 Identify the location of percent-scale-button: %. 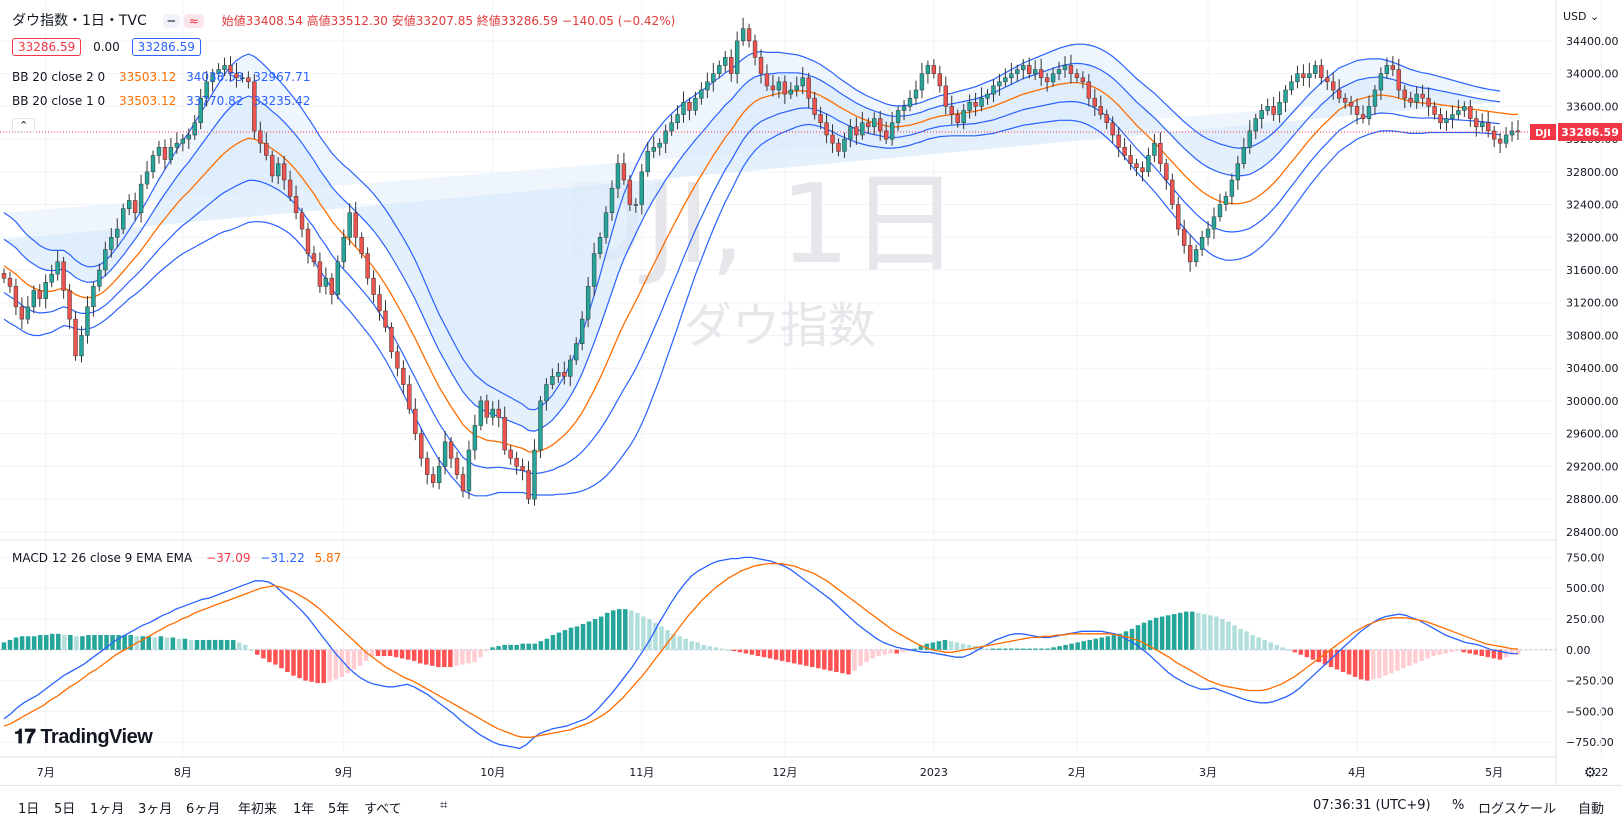
(1458, 805).